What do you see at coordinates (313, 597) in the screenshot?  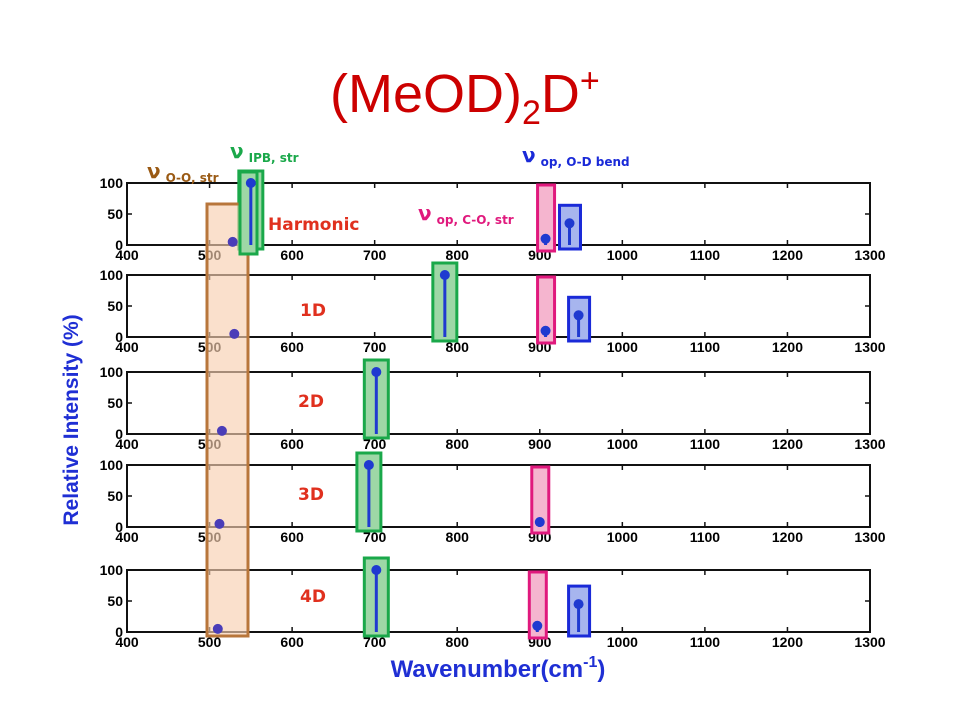 I see `panel-label: 4D` at bounding box center [313, 597].